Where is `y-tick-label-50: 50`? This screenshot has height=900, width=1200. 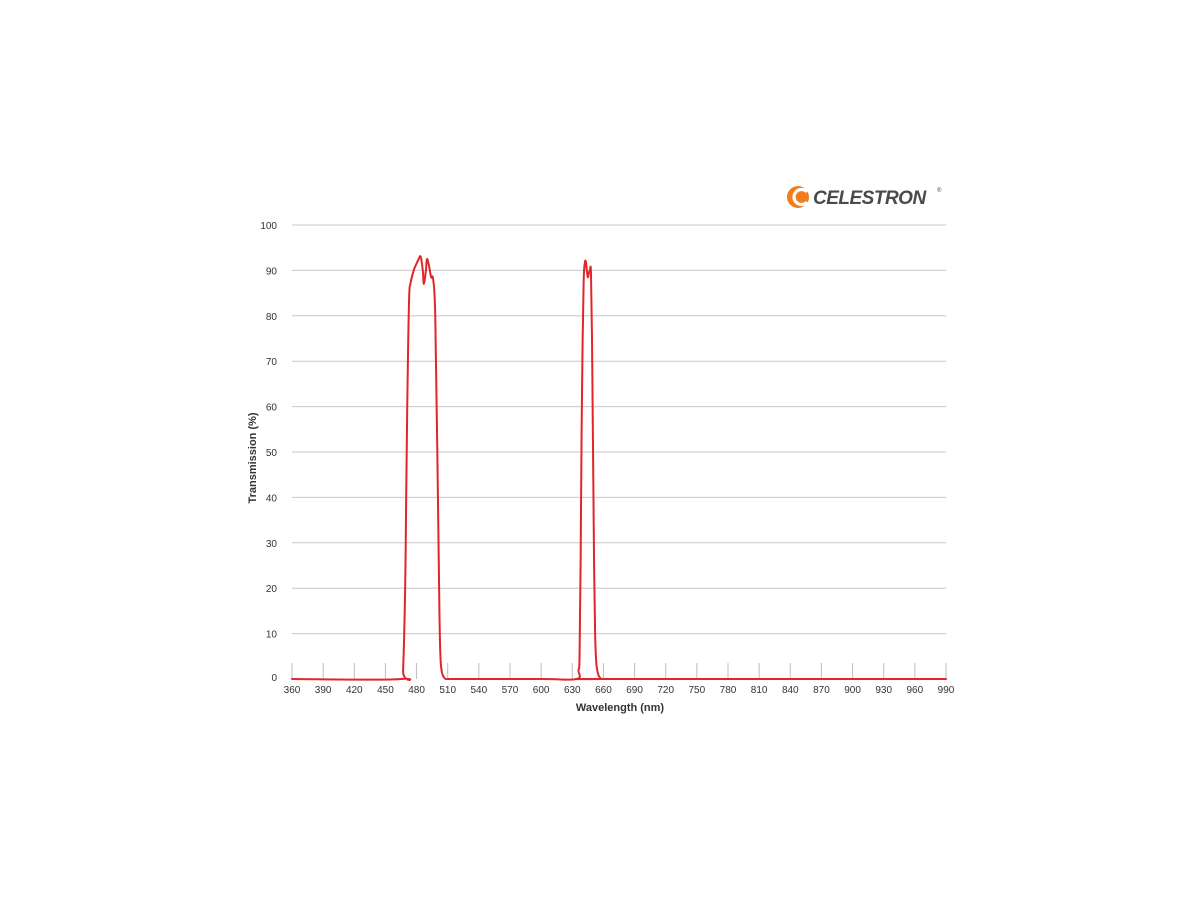
y-tick-label-50: 50 is located at coordinates (272, 453).